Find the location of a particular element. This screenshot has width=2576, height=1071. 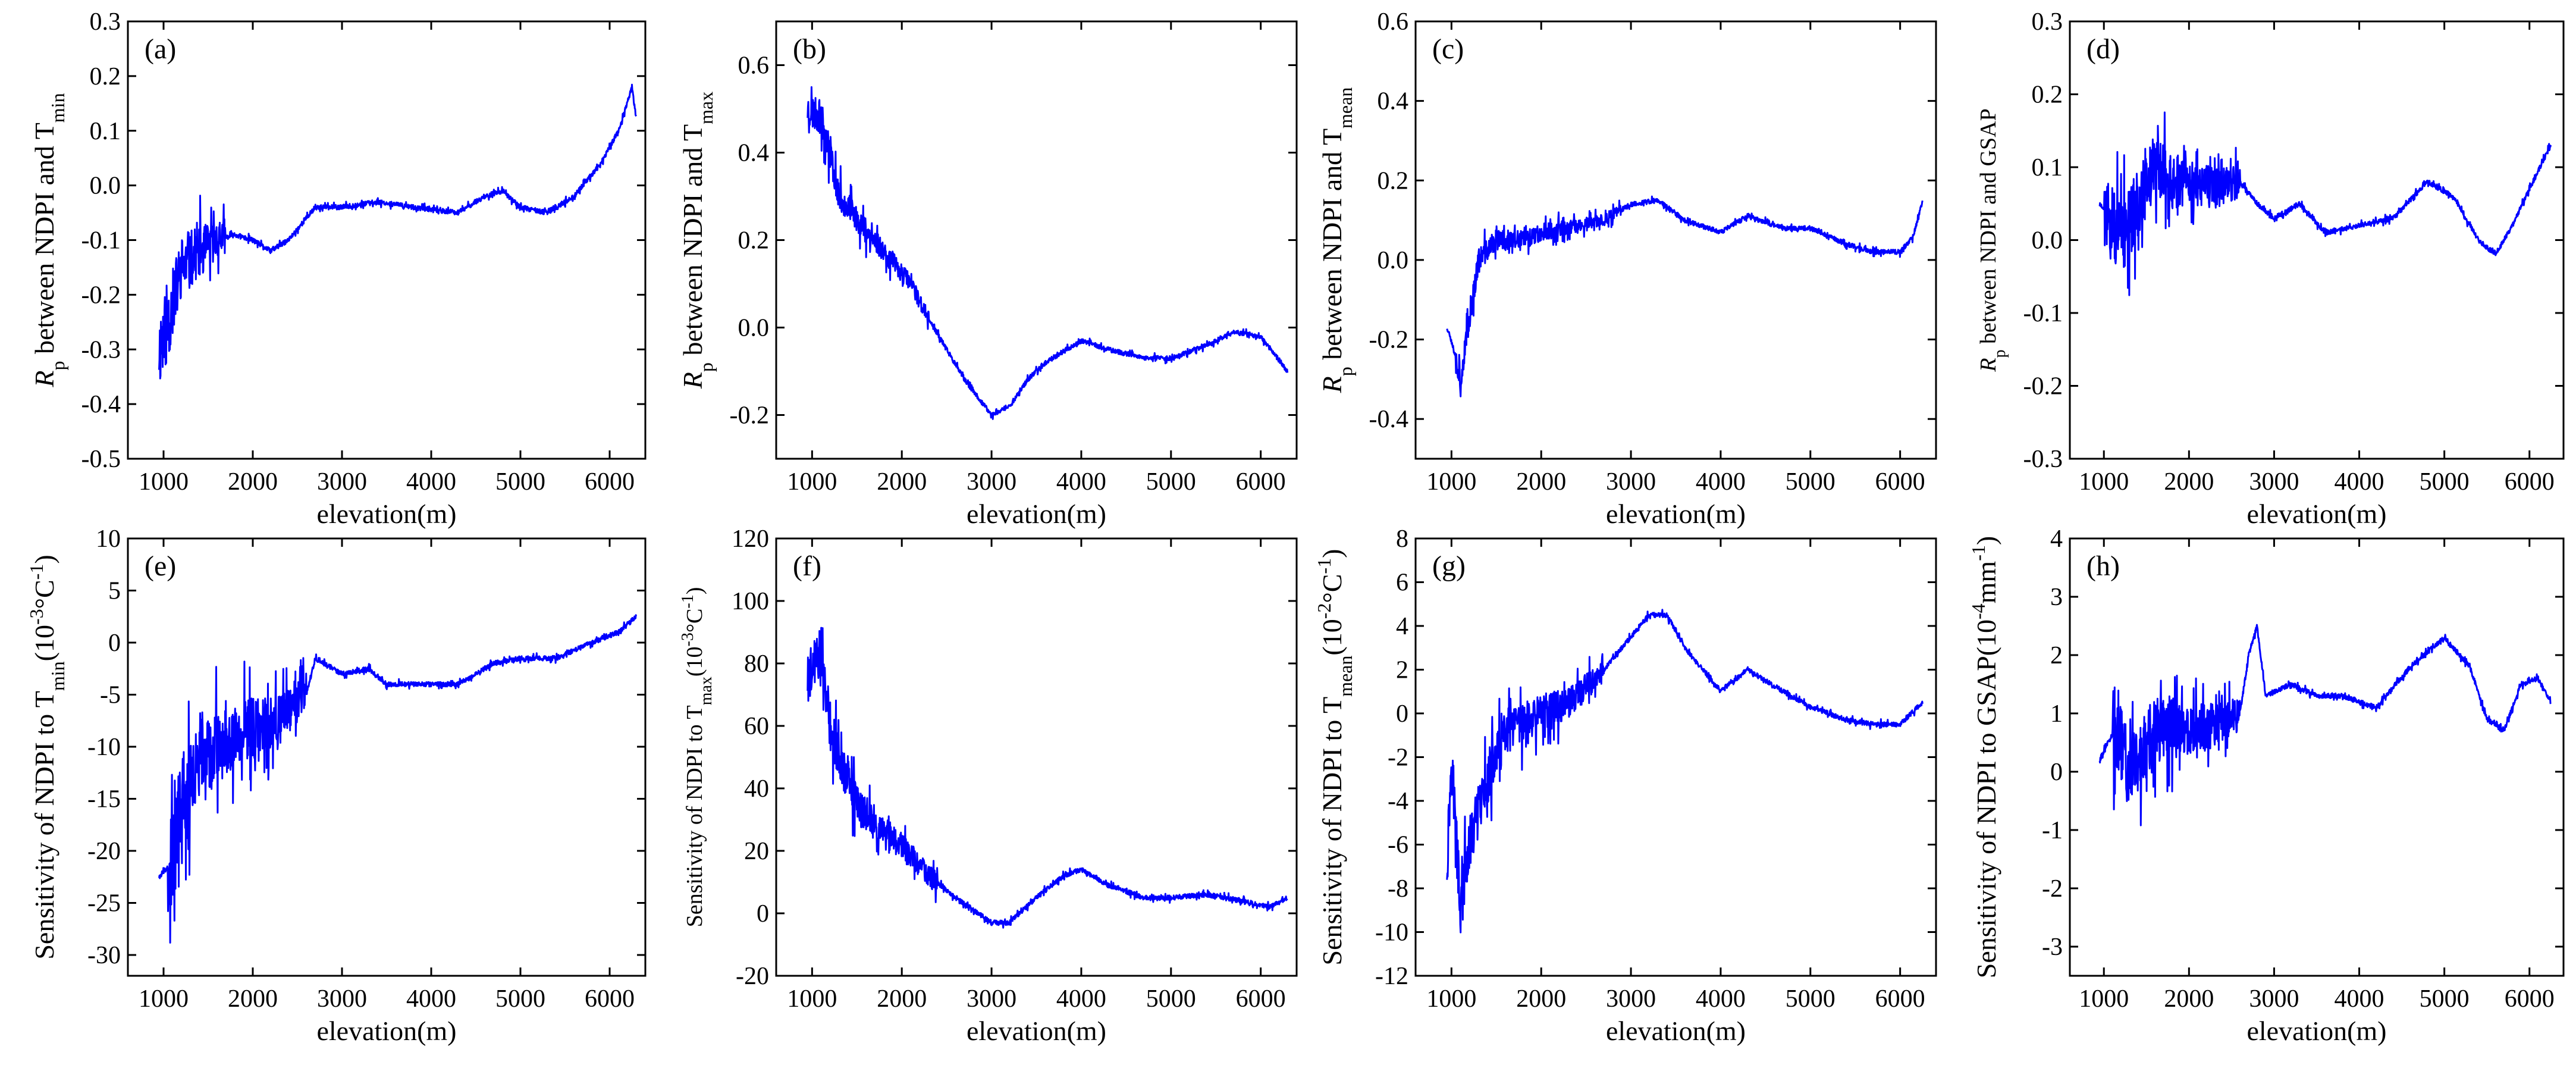

y-tick-label: -3 is located at coordinates (2052, 947).